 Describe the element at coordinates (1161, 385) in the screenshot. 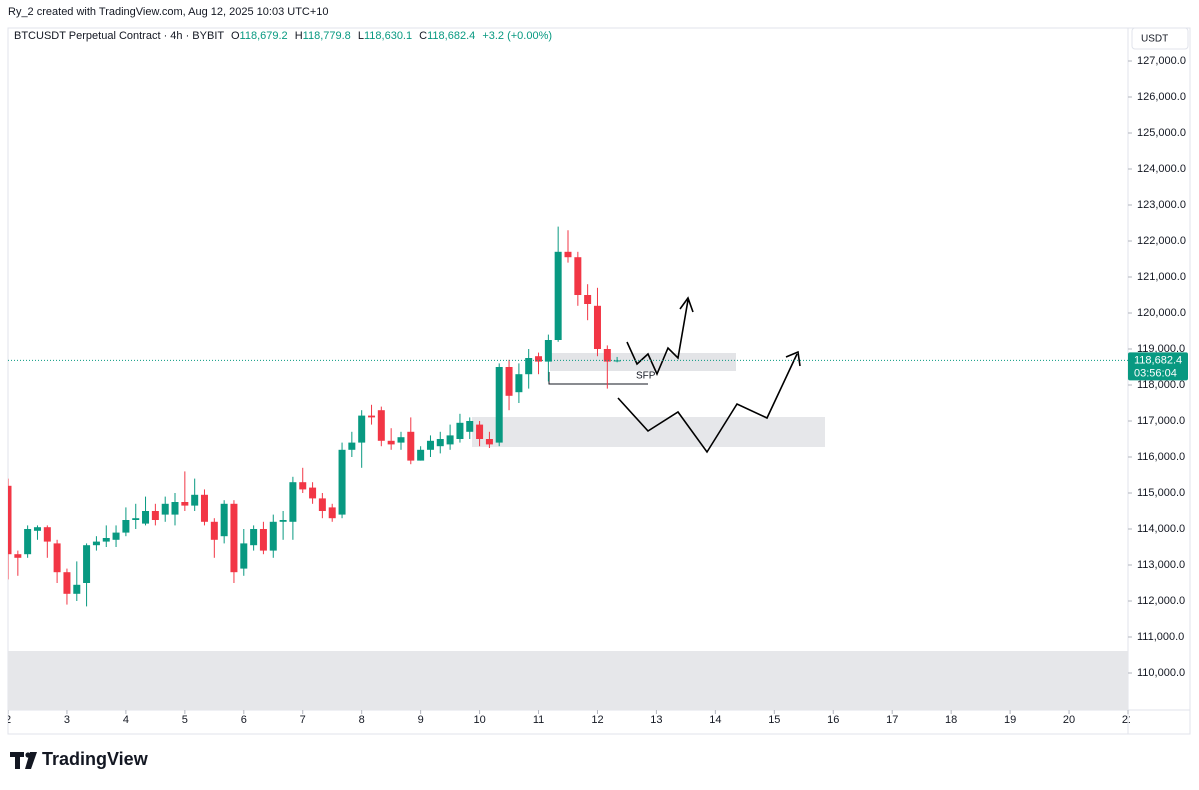

I see `y-tick-label: 118,000.0` at that location.